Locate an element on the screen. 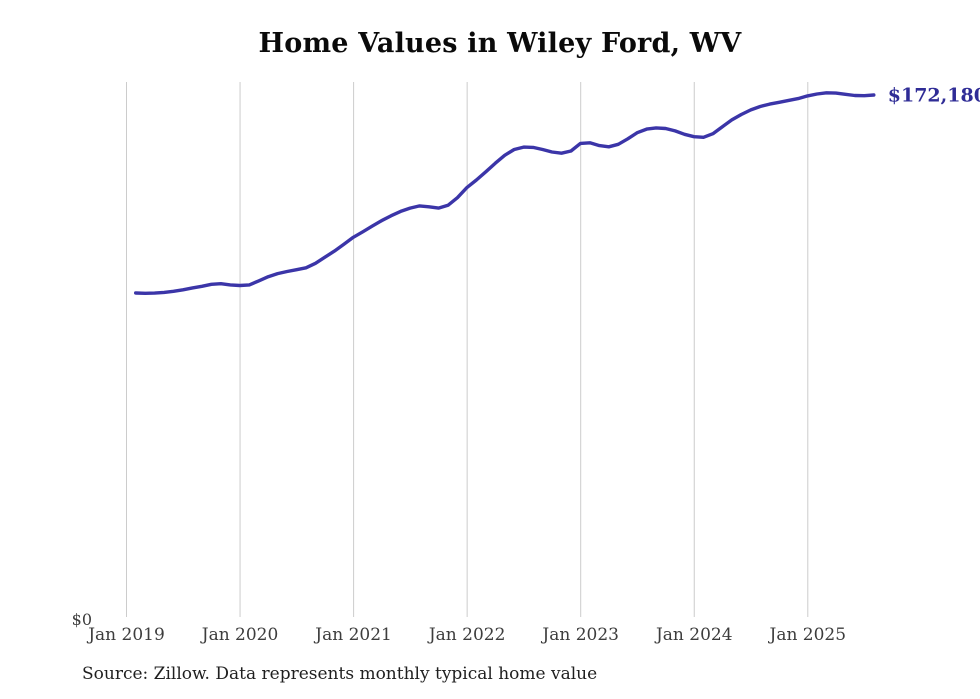 The width and height of the screenshot is (980, 699). current-value-label: $172,180 is located at coordinates (934, 96).